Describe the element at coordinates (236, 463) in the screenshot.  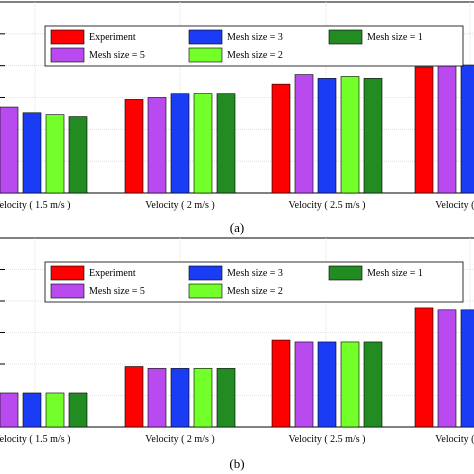
I see `caption-b: (b)` at that location.